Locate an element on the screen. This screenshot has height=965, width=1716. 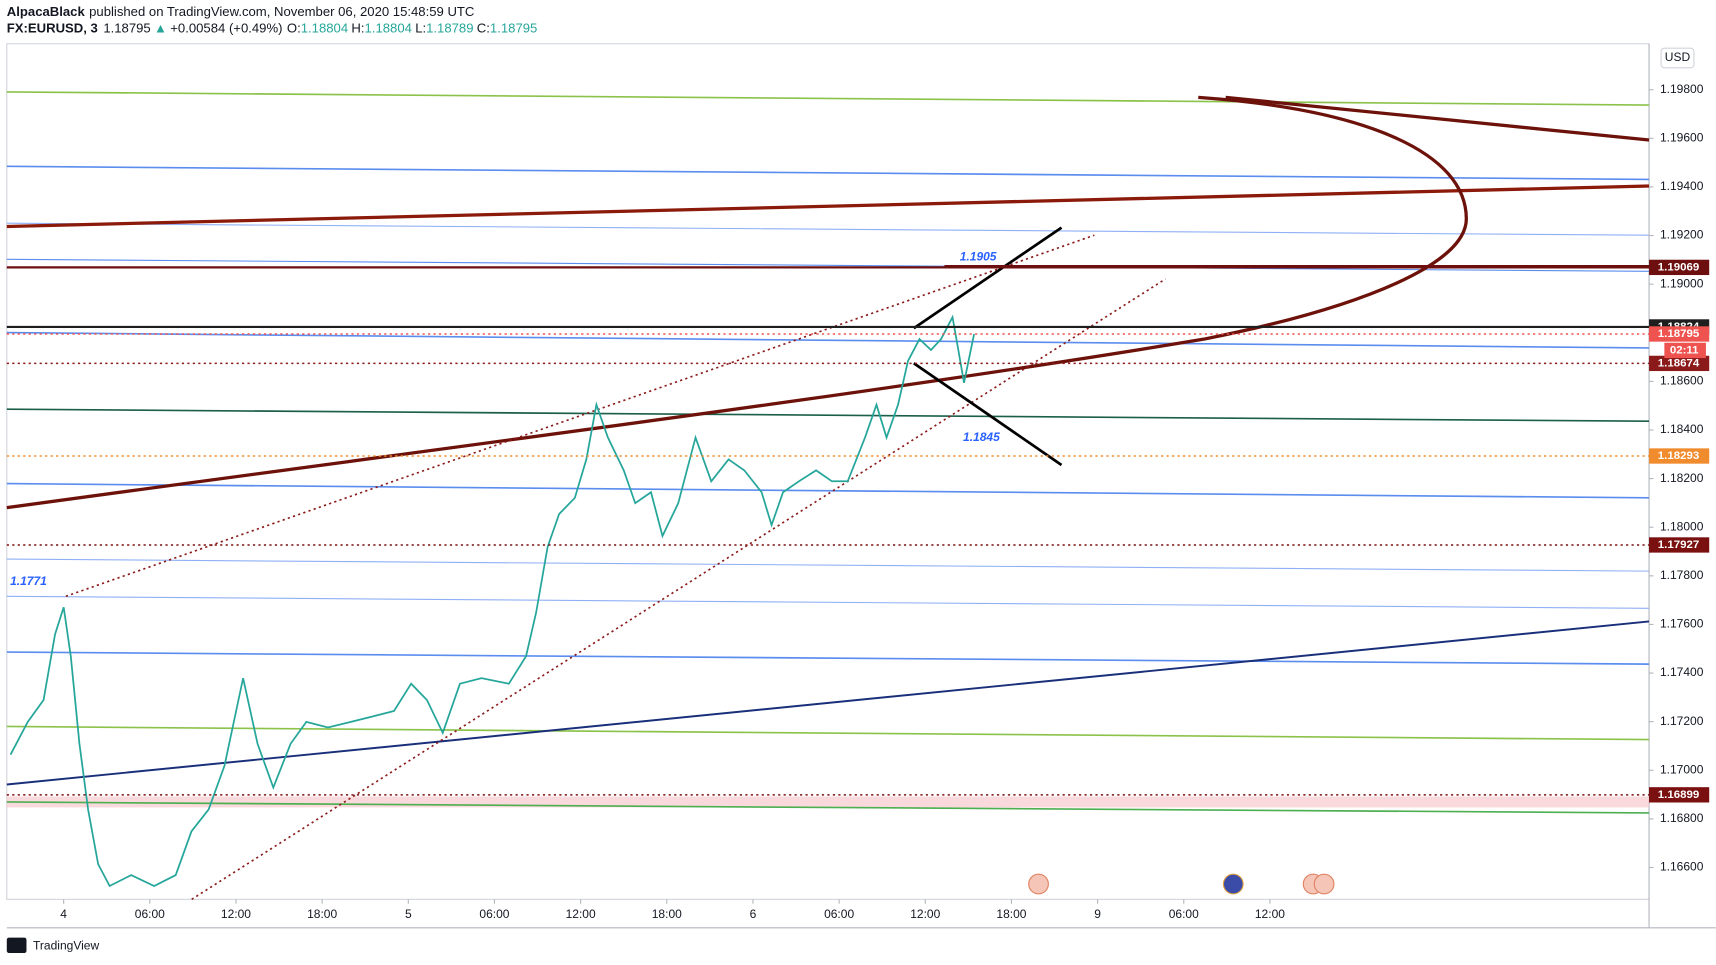
countdown: 02:11 is located at coordinates (1684, 350).